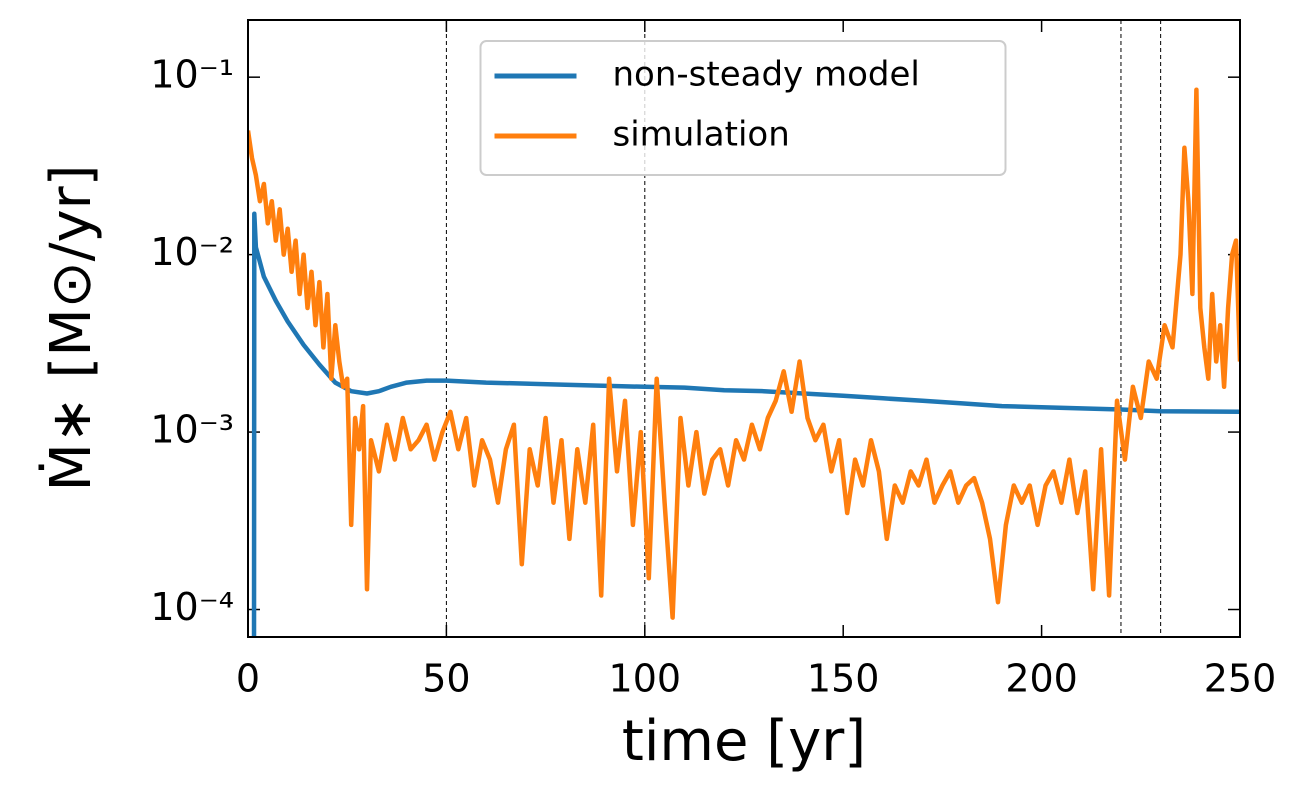 The width and height of the screenshot is (1307, 808). I want to click on y-tick-label: 10⁻⁴, so click(192, 607).